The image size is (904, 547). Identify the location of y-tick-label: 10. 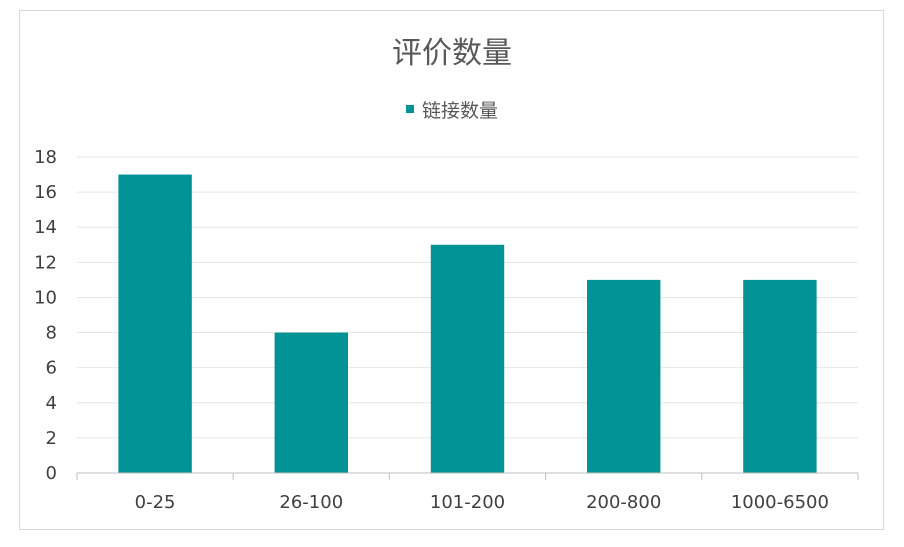
(45, 297).